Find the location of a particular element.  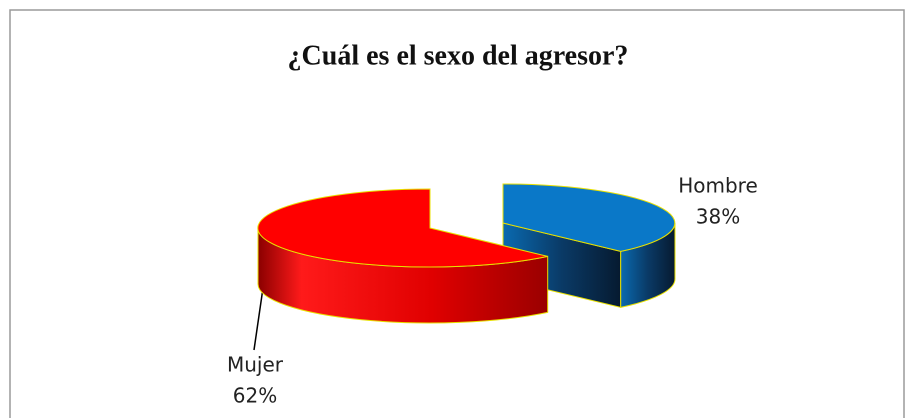

slice-value-label: 62% is located at coordinates (255, 396).